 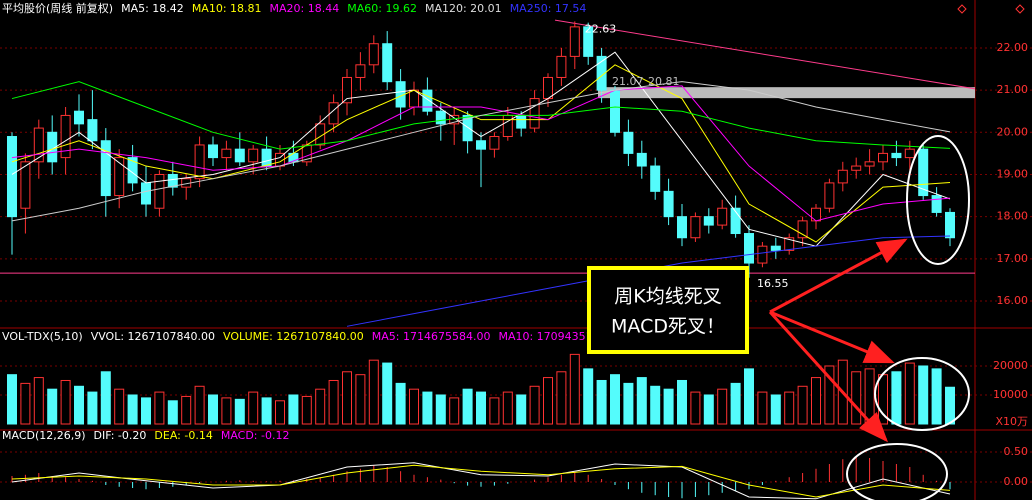 What do you see at coordinates (668, 310) in the screenshot?
I see `annotation-box` at bounding box center [668, 310].